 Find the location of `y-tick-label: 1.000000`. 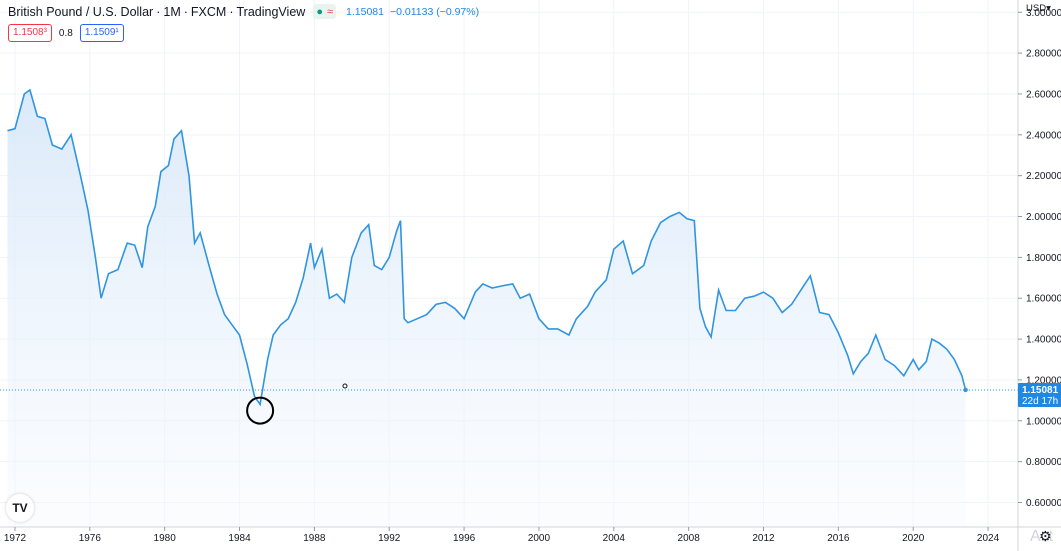

y-tick-label: 1.000000 is located at coordinates (1043, 421).